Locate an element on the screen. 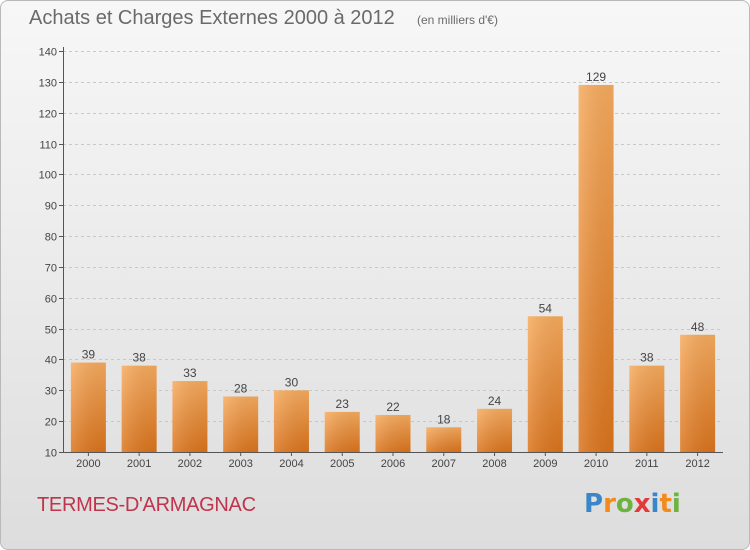  logo-letter: t is located at coordinates (665, 504).